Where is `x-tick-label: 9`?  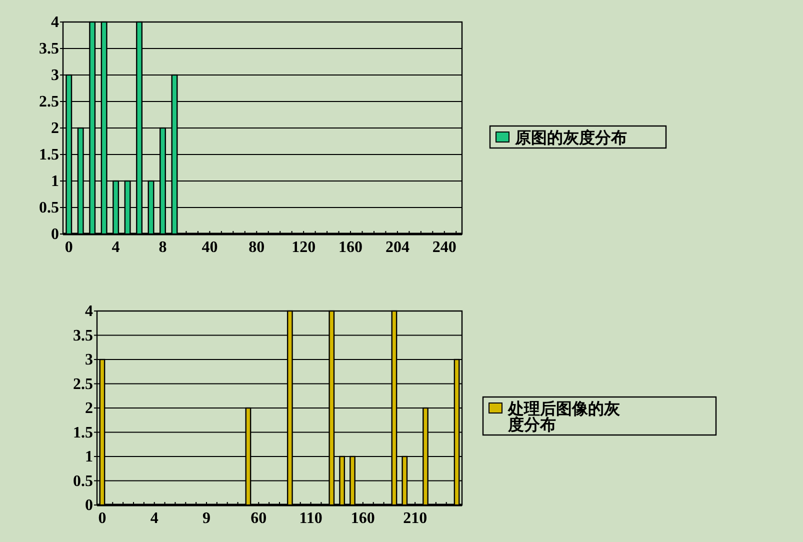
x-tick-label: 9 is located at coordinates (206, 518).